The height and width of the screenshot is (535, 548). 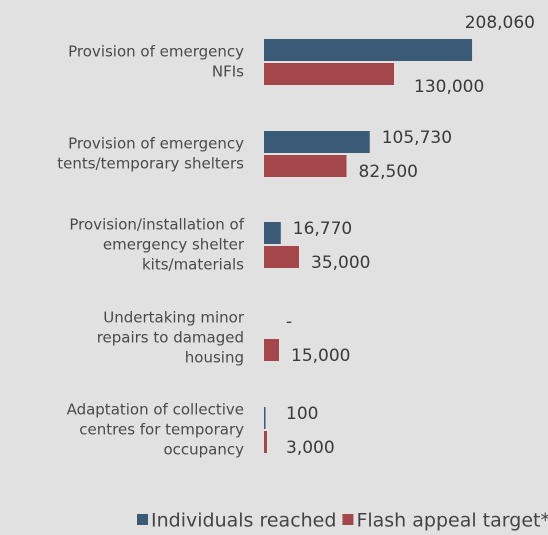 I want to click on value-label: 15,000, so click(x=320, y=356).